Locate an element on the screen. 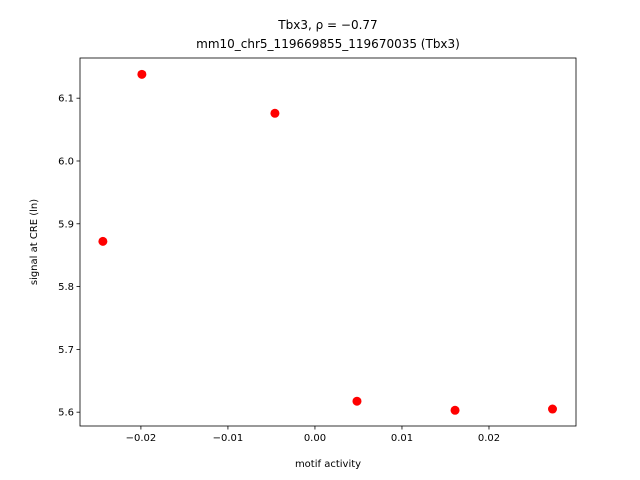 The height and width of the screenshot is (480, 640). x-axis-label: motif activity is located at coordinates (328, 464).